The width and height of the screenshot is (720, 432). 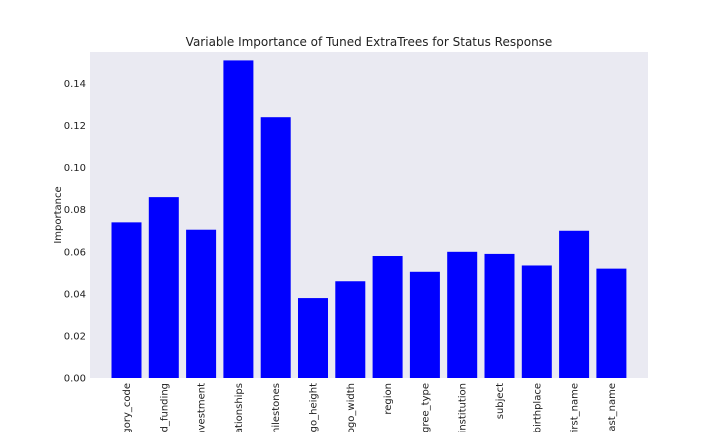 I want to click on x-tick-label: logo_width, so click(x=351, y=407).